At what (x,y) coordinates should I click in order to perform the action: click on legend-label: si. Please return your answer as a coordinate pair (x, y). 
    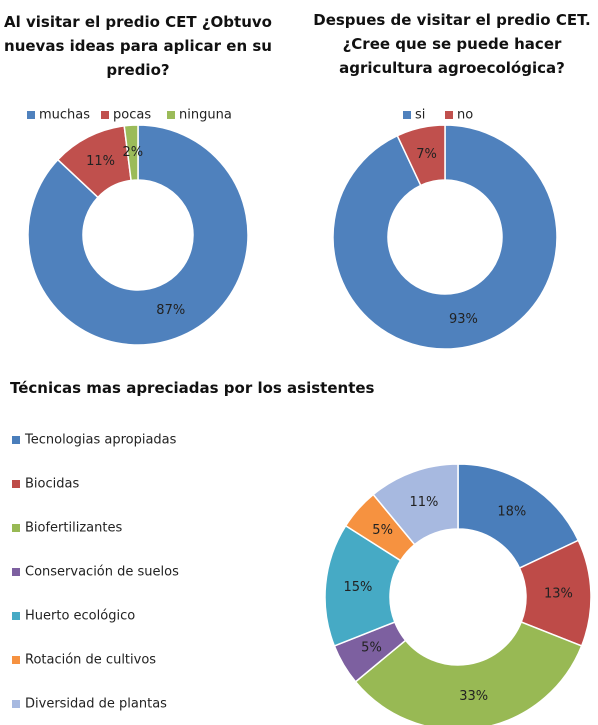
    Looking at the image, I should click on (420, 115).